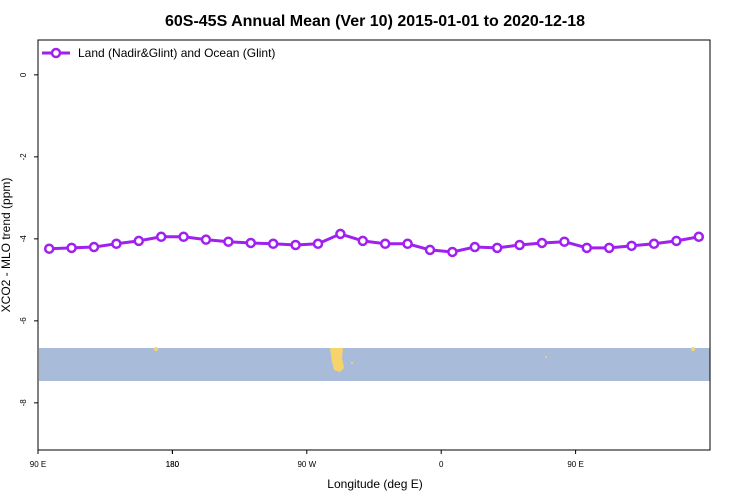 This screenshot has height=500, width=750. What do you see at coordinates (23, 239) in the screenshot?
I see `y-tick-label: -4` at bounding box center [23, 239].